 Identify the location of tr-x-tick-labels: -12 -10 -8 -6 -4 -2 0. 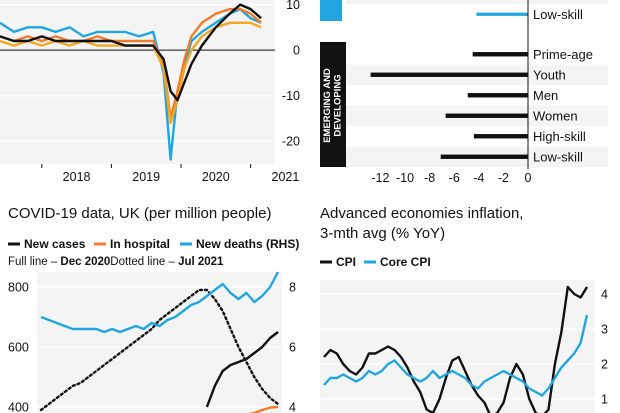
(451, 178).